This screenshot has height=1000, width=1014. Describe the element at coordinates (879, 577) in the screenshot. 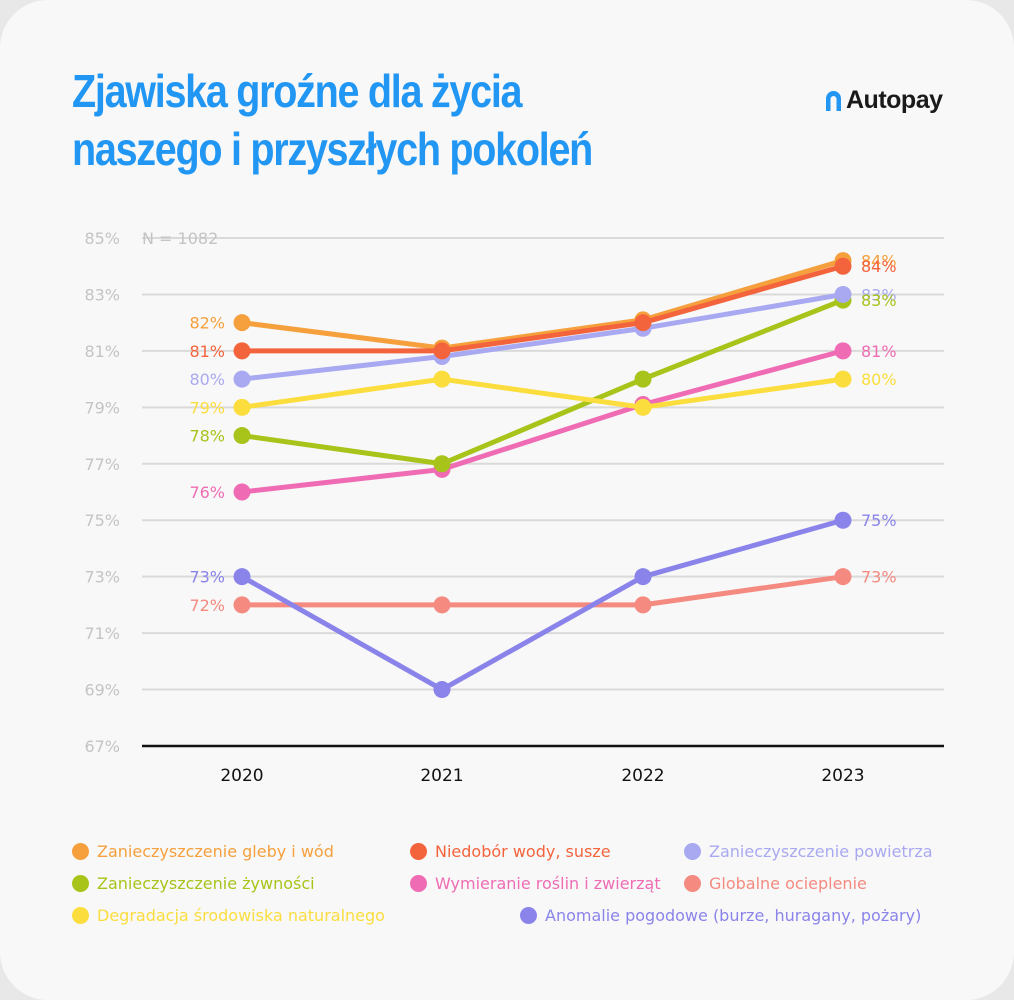

I see `end-value-label: 73%` at that location.